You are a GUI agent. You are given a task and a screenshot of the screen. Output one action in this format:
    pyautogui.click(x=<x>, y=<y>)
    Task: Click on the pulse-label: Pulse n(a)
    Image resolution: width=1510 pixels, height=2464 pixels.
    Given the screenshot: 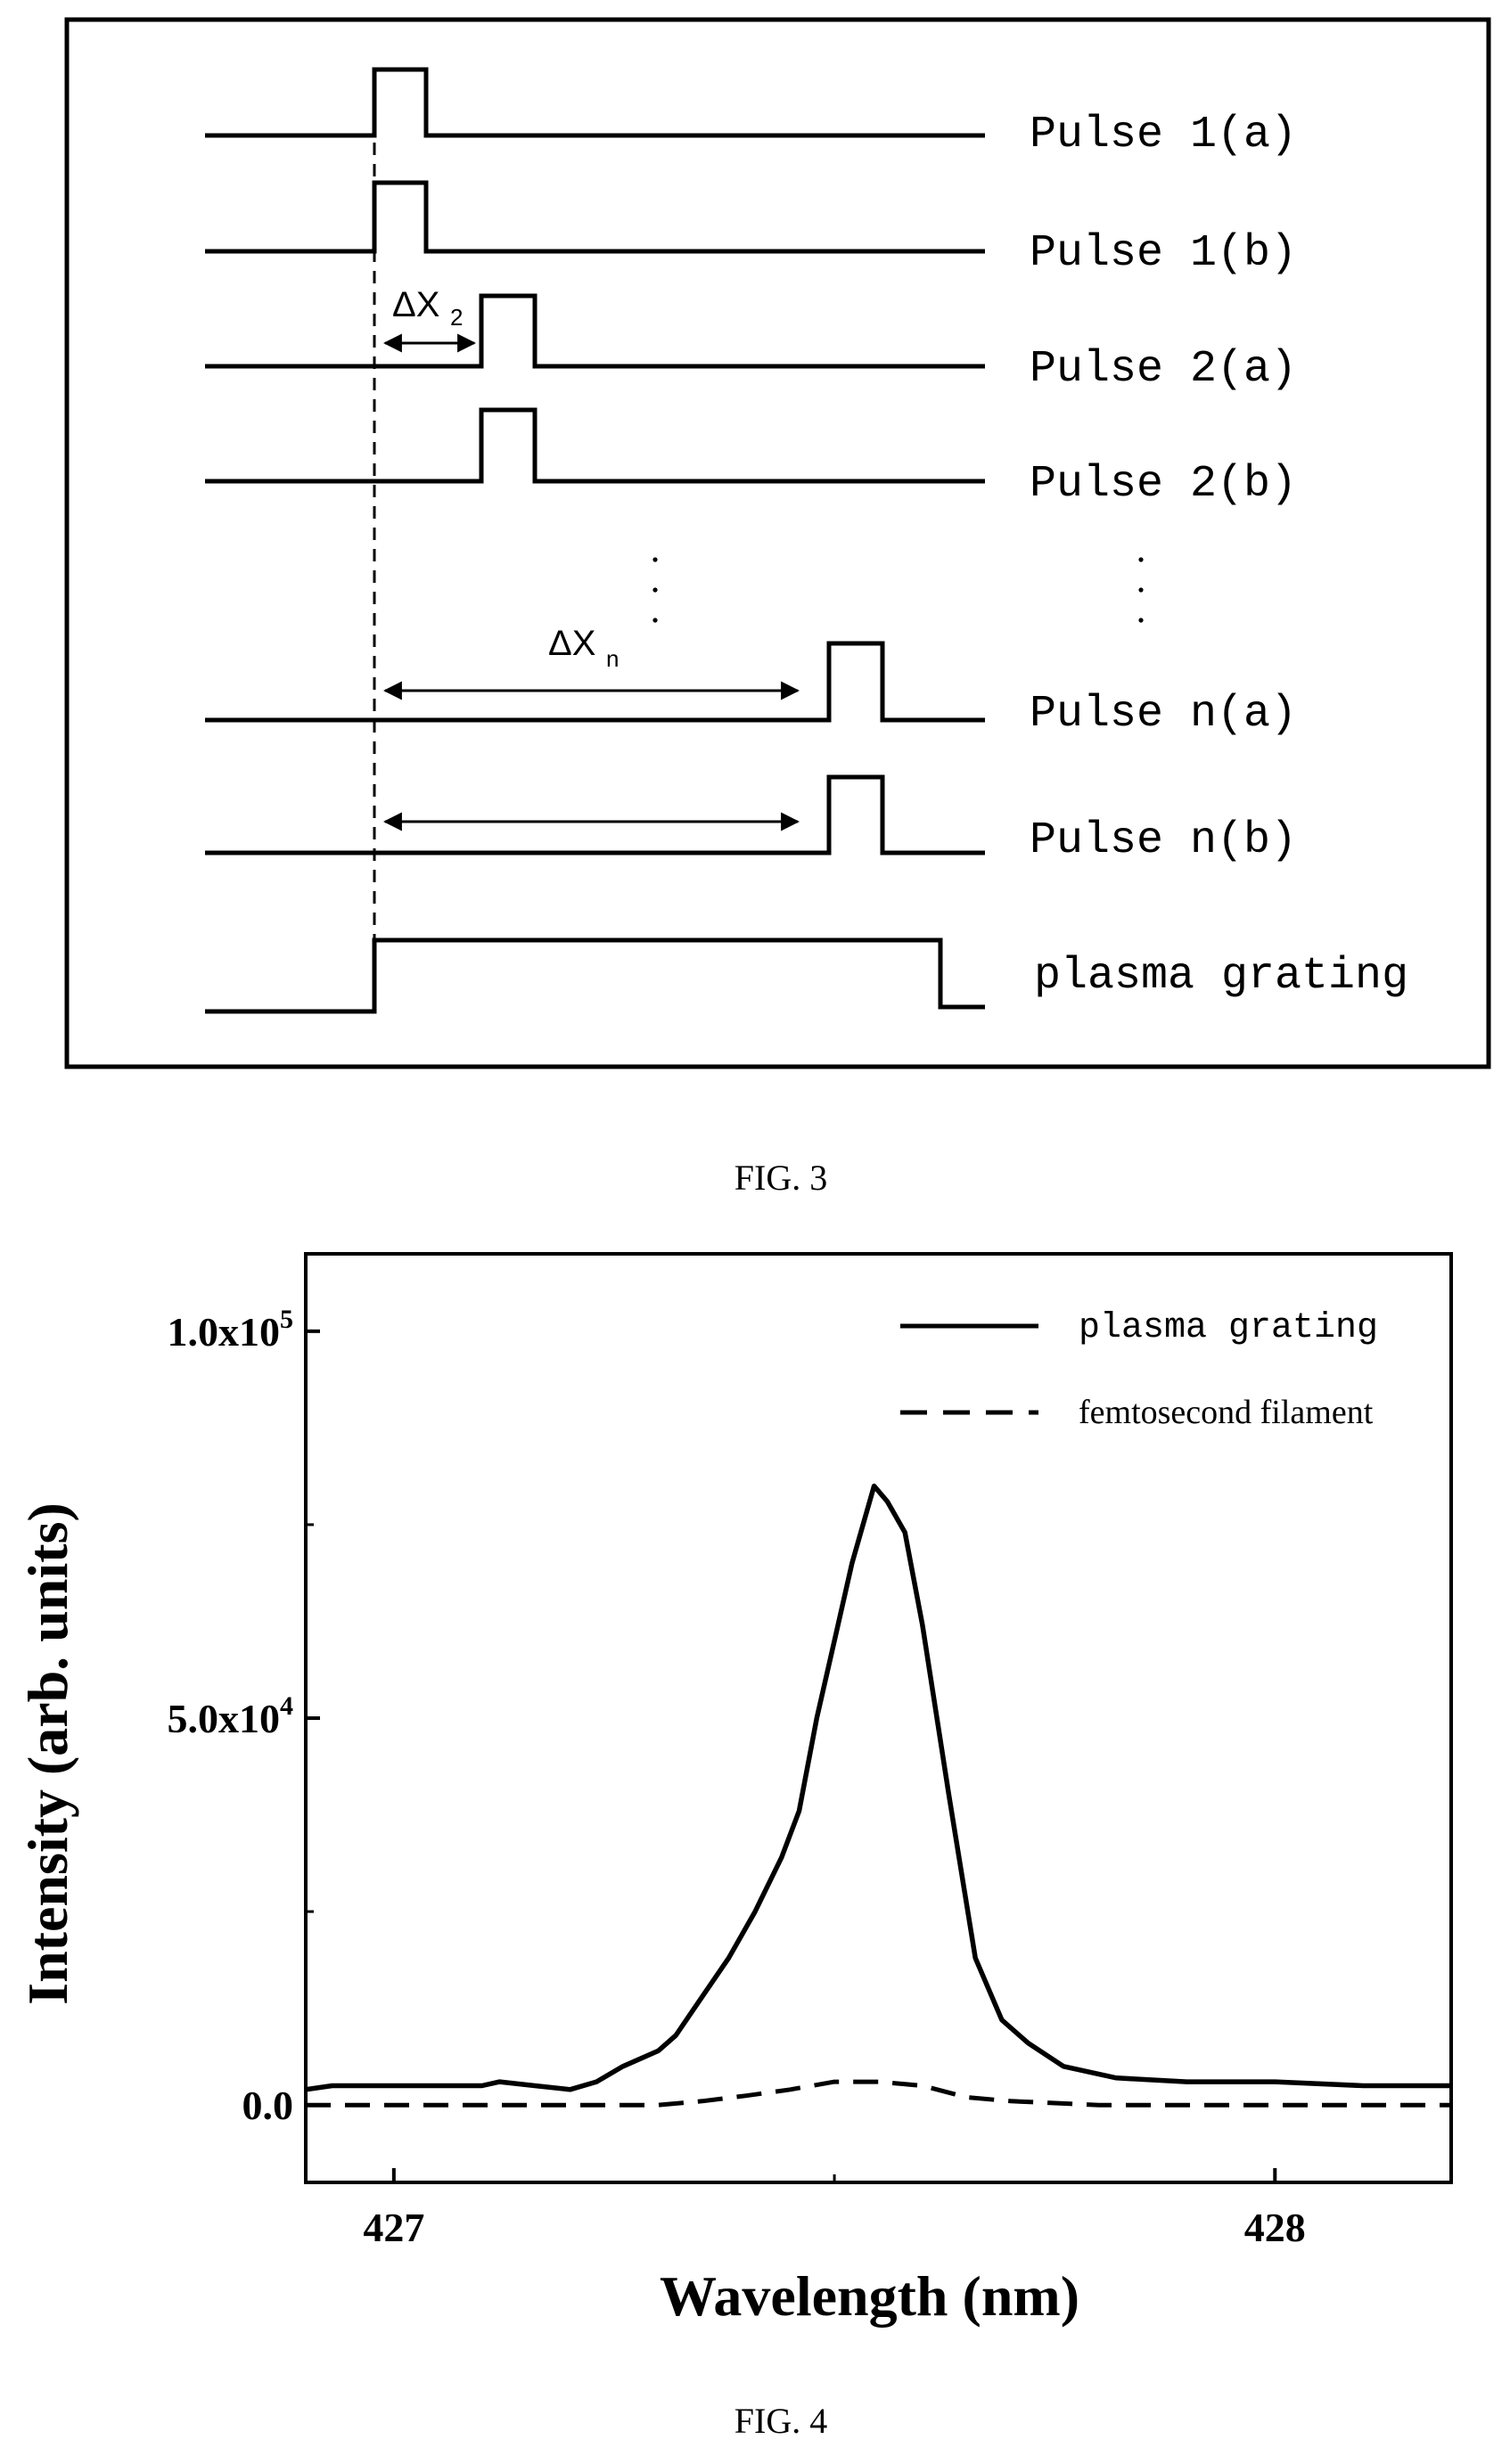 What is the action you would take?
    pyautogui.click(x=1163, y=714)
    